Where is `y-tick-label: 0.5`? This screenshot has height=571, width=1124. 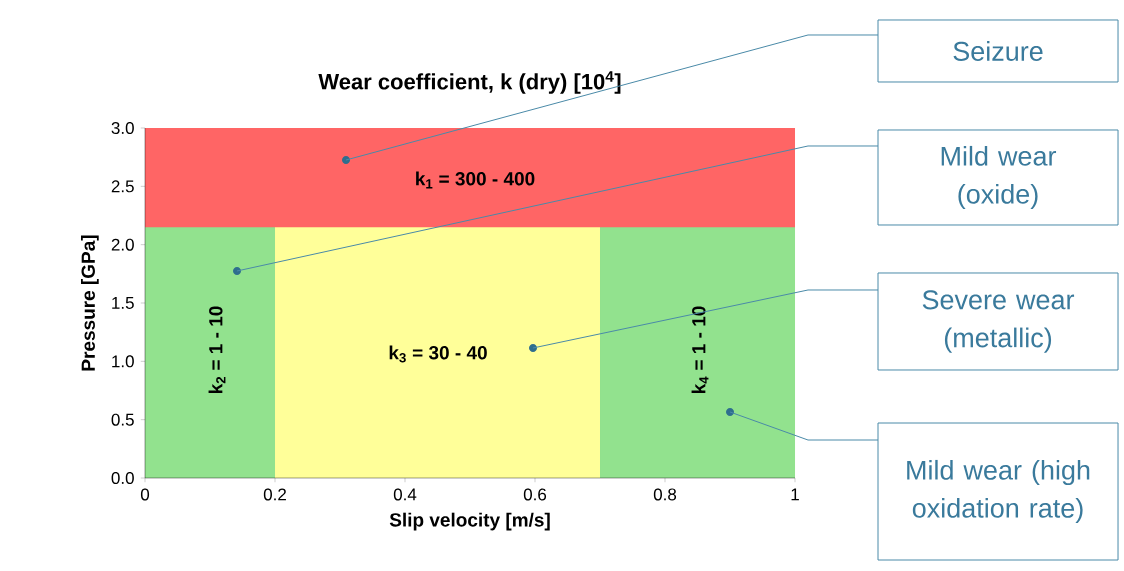 y-tick-label: 0.5 is located at coordinates (122, 419).